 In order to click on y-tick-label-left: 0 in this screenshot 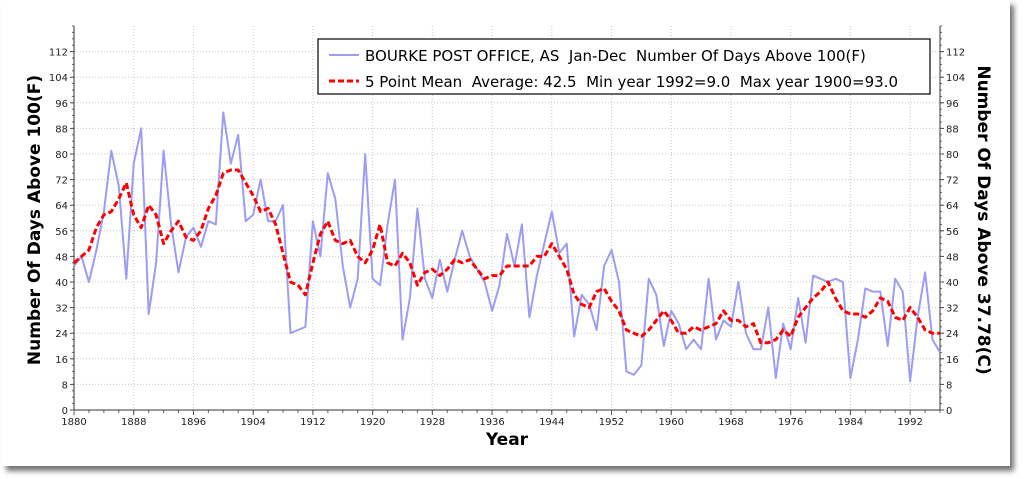, I will do `click(65, 411)`.